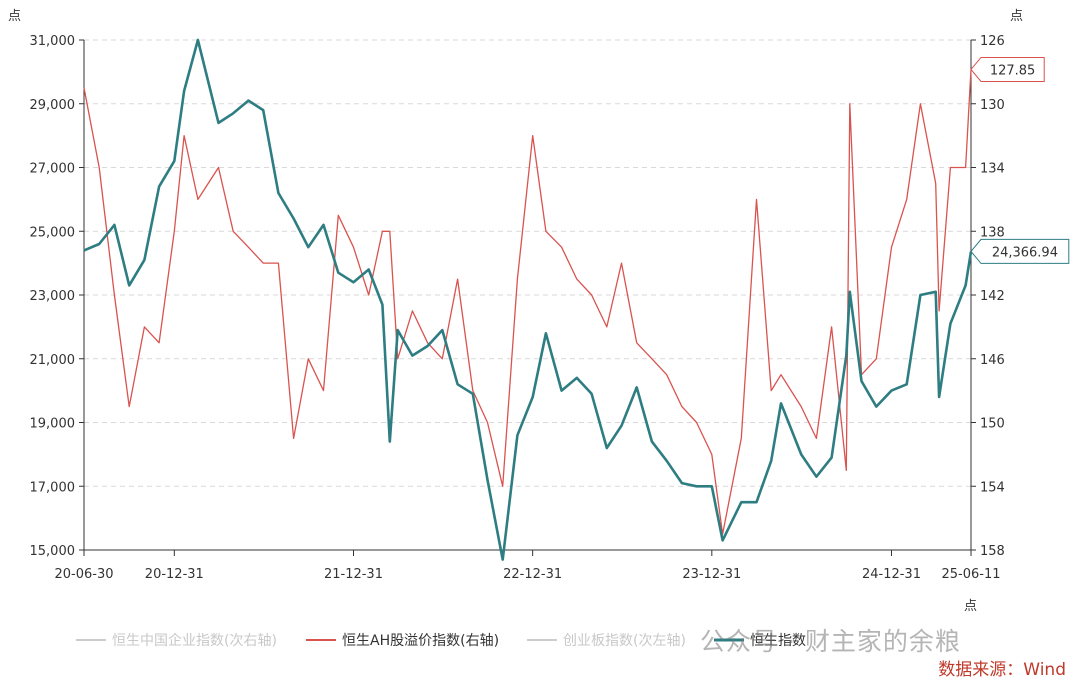 The height and width of the screenshot is (681, 1076). Describe the element at coordinates (1013, 70) in the screenshot. I see `end-tag-label: 127.85` at that location.